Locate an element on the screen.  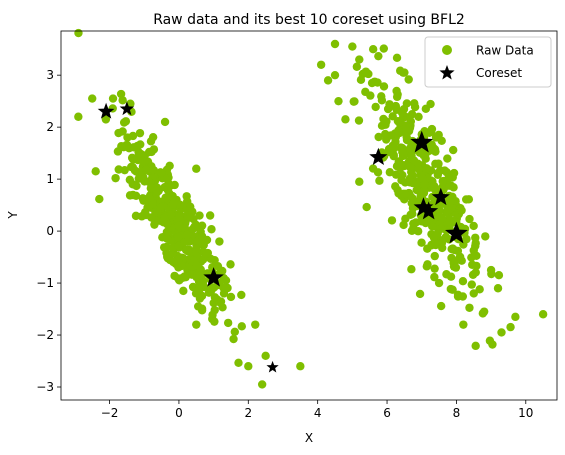
y-tick-label: 3 is located at coordinates (50, 75).